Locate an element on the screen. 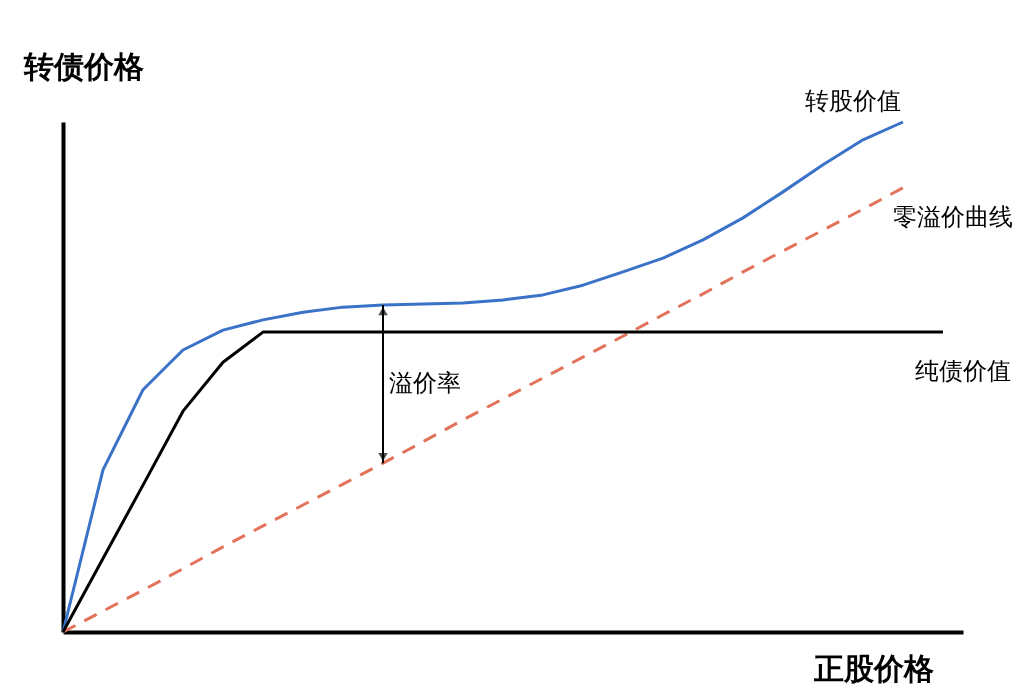 This screenshot has height=692, width=1024. annotation: 溢价率 is located at coordinates (425, 383).